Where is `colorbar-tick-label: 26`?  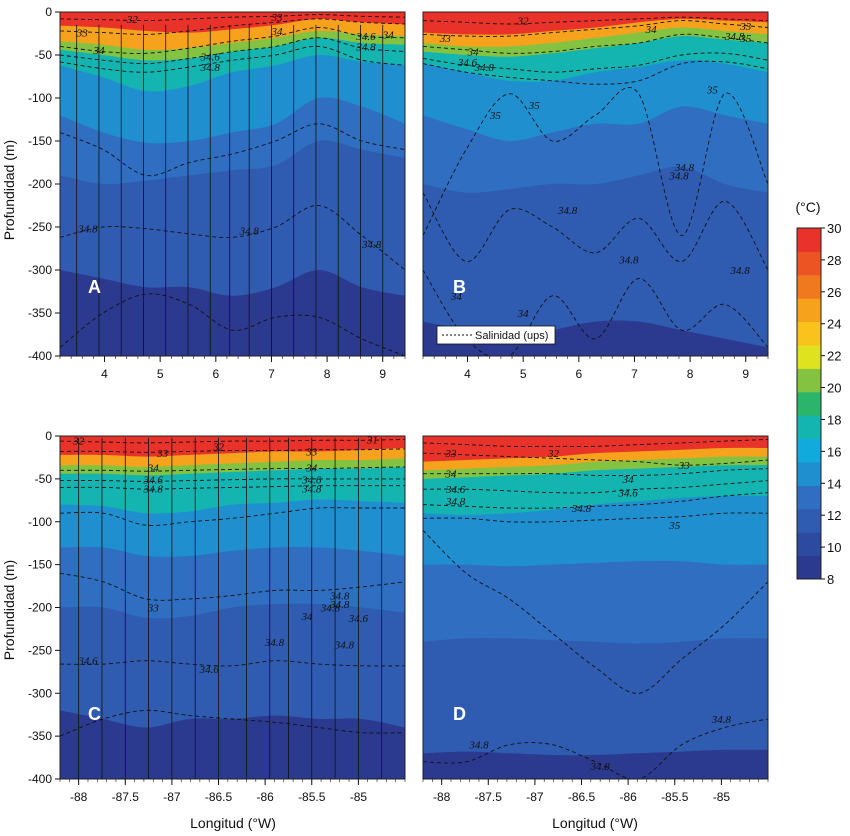
colorbar-tick-label: 26 is located at coordinates (834, 292).